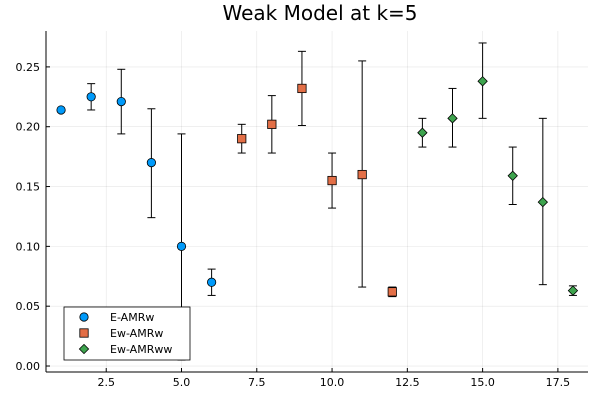 The height and width of the screenshot is (404, 600). Describe the element at coordinates (28, 246) in the screenshot. I see `y-tick-label: 0.10` at that location.